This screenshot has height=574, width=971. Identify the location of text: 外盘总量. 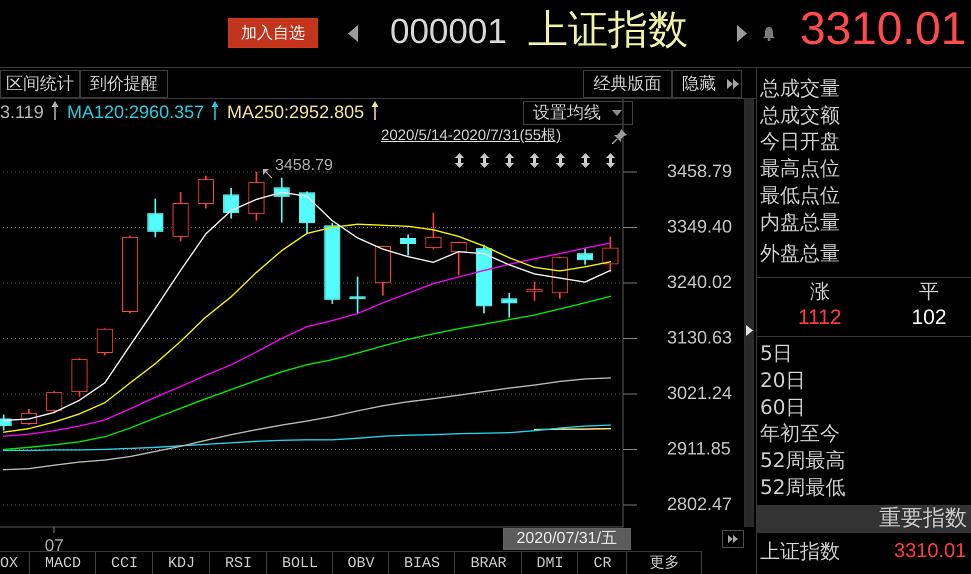
(800, 253).